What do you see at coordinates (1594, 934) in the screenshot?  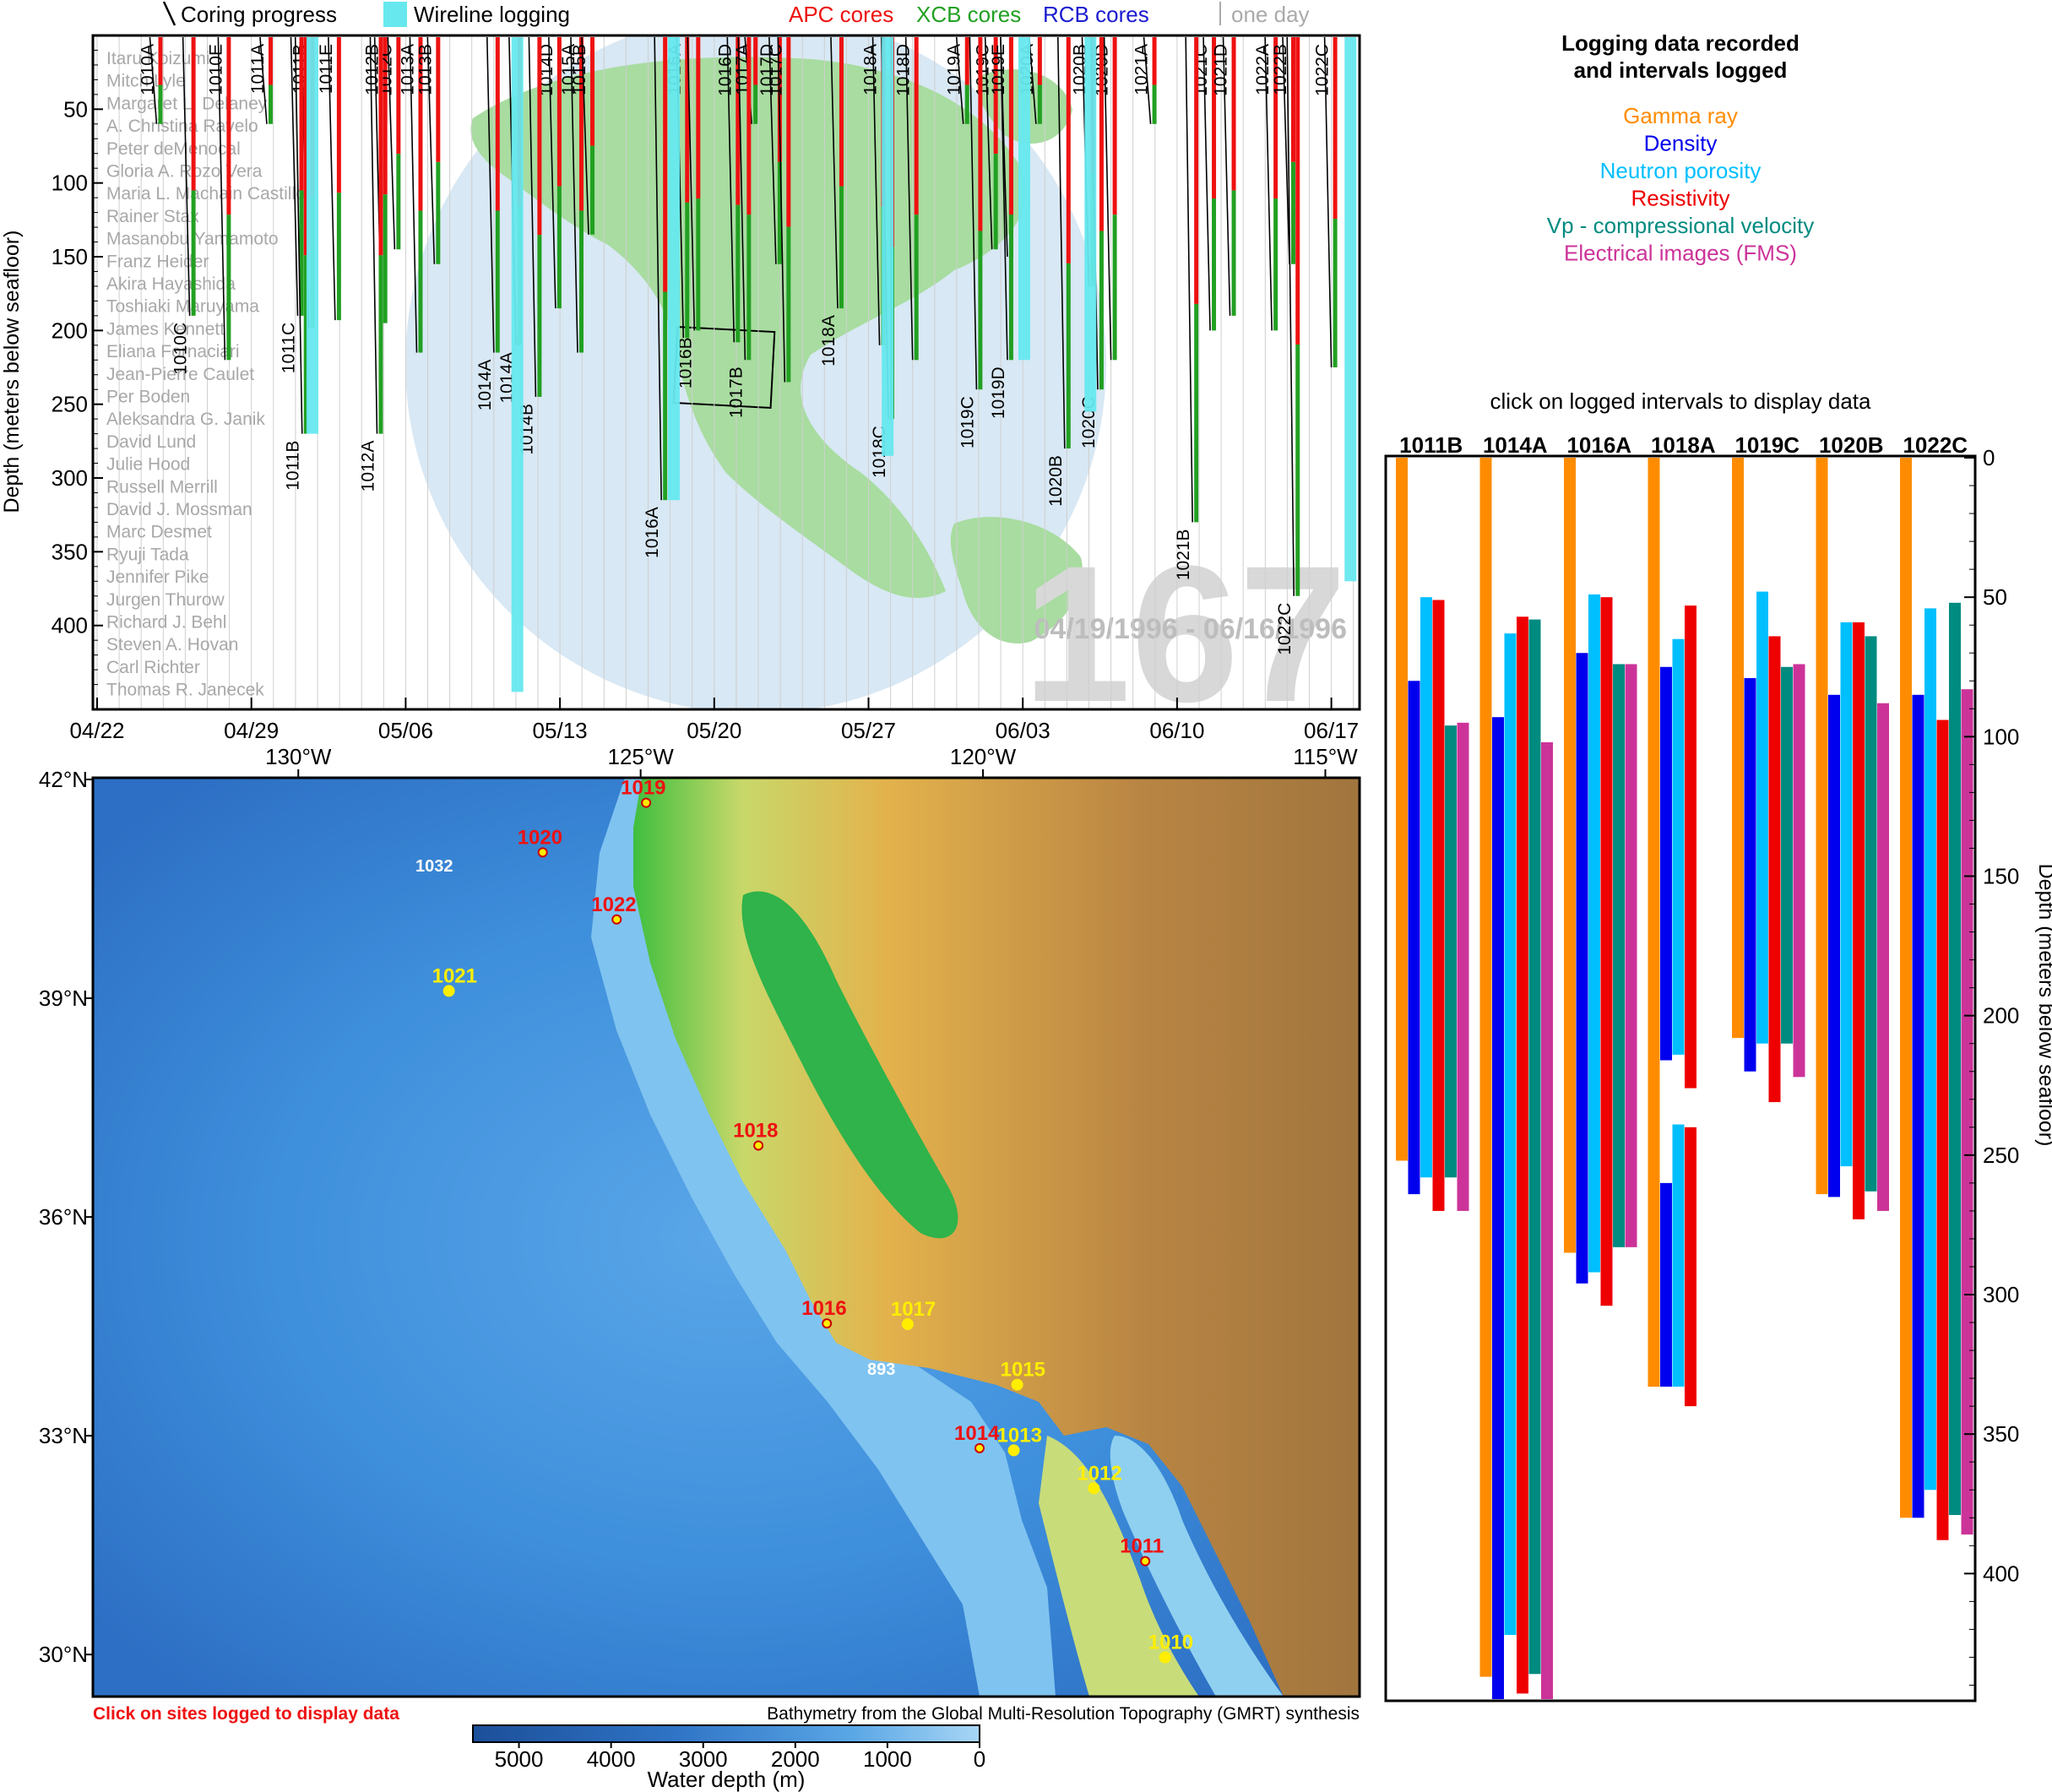 I see `log-interval-1016A-neutron-porosity` at bounding box center [1594, 934].